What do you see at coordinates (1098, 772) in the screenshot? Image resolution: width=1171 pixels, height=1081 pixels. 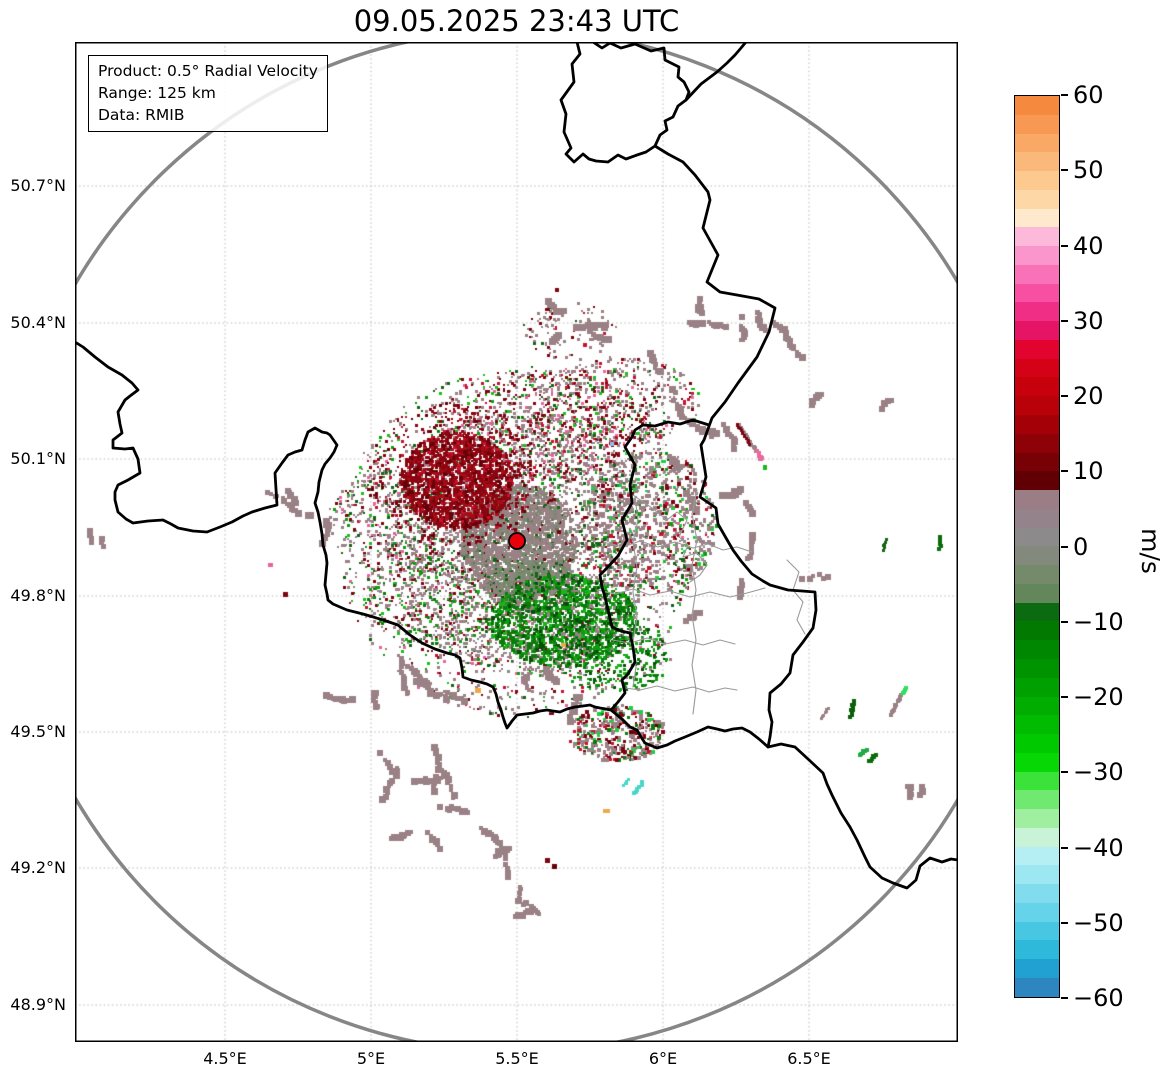 I see `colorbar-tick-label: −30` at bounding box center [1098, 772].